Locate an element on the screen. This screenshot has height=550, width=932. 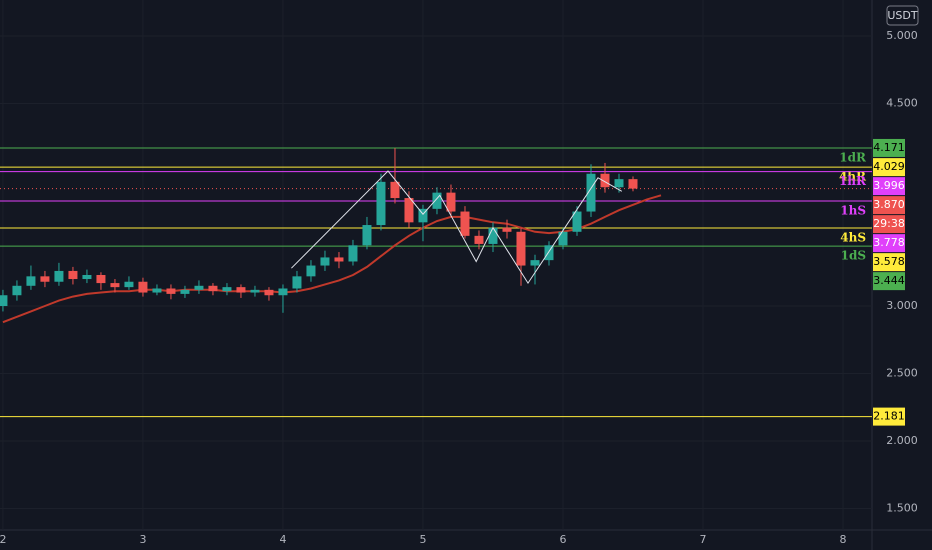
price-label: 4.171 is located at coordinates (889, 147).